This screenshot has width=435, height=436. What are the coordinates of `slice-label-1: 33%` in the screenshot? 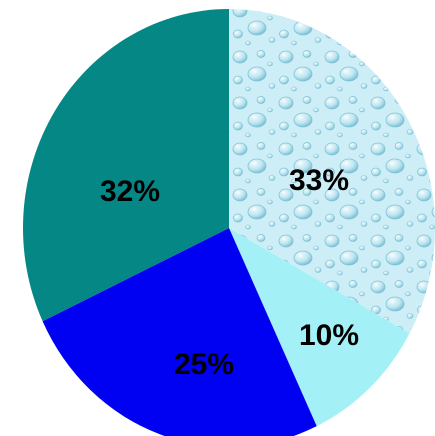 It's located at (319, 180).